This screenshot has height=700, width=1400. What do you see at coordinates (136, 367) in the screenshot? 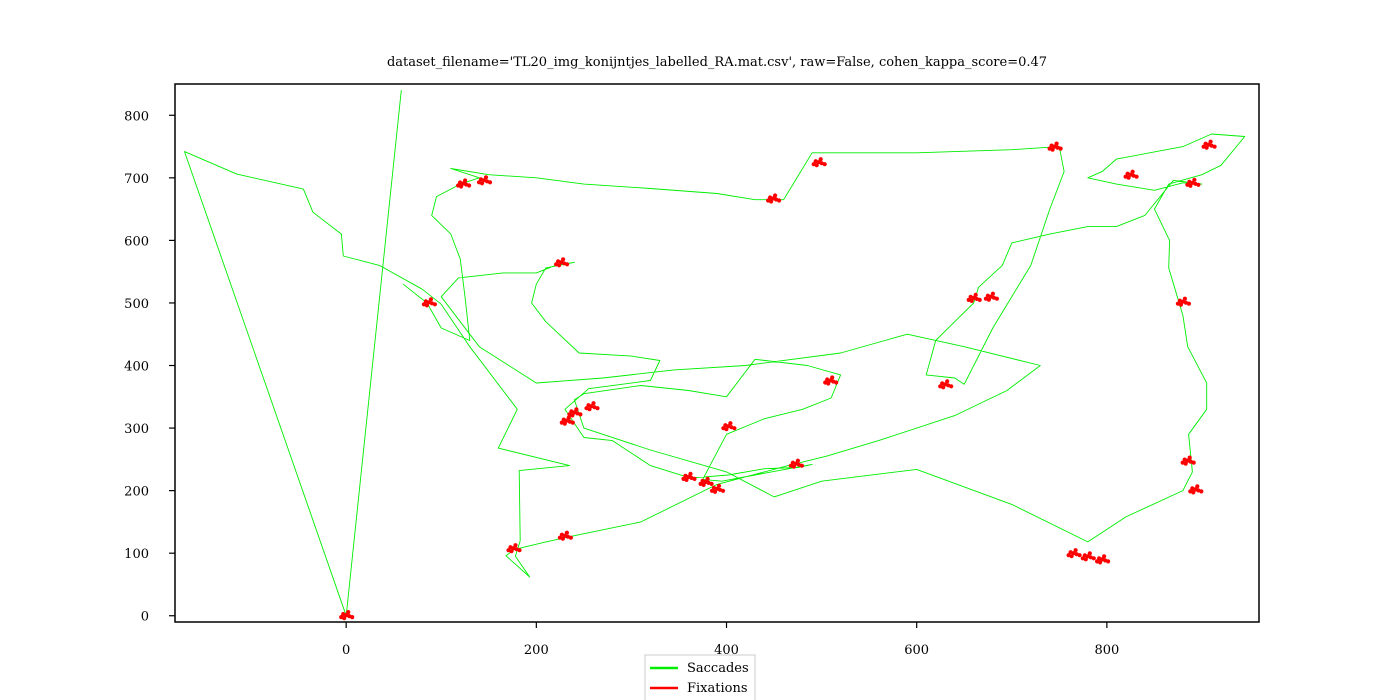
I see `y-tick-label: 400` at bounding box center [136, 367].